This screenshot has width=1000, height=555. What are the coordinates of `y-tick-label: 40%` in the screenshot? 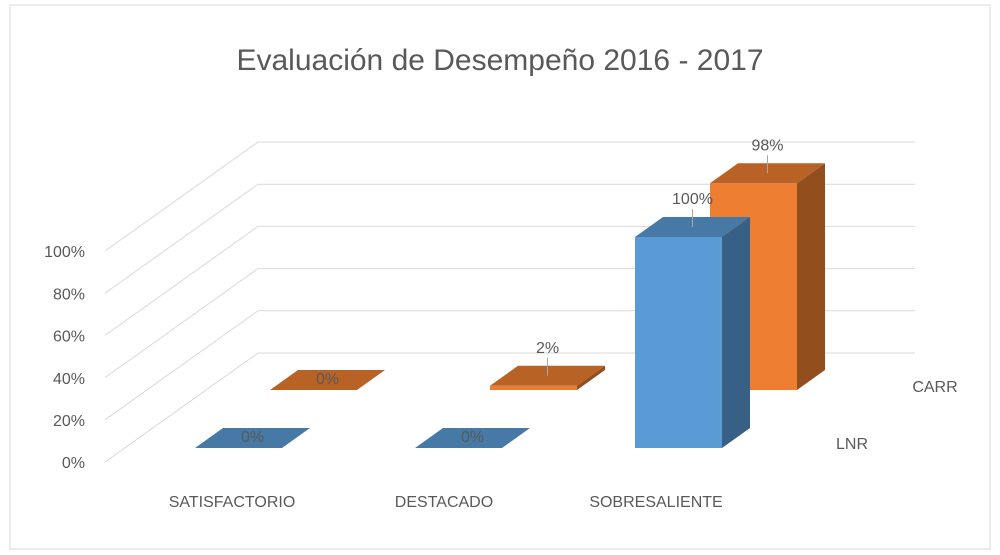 It's located at (69, 379).